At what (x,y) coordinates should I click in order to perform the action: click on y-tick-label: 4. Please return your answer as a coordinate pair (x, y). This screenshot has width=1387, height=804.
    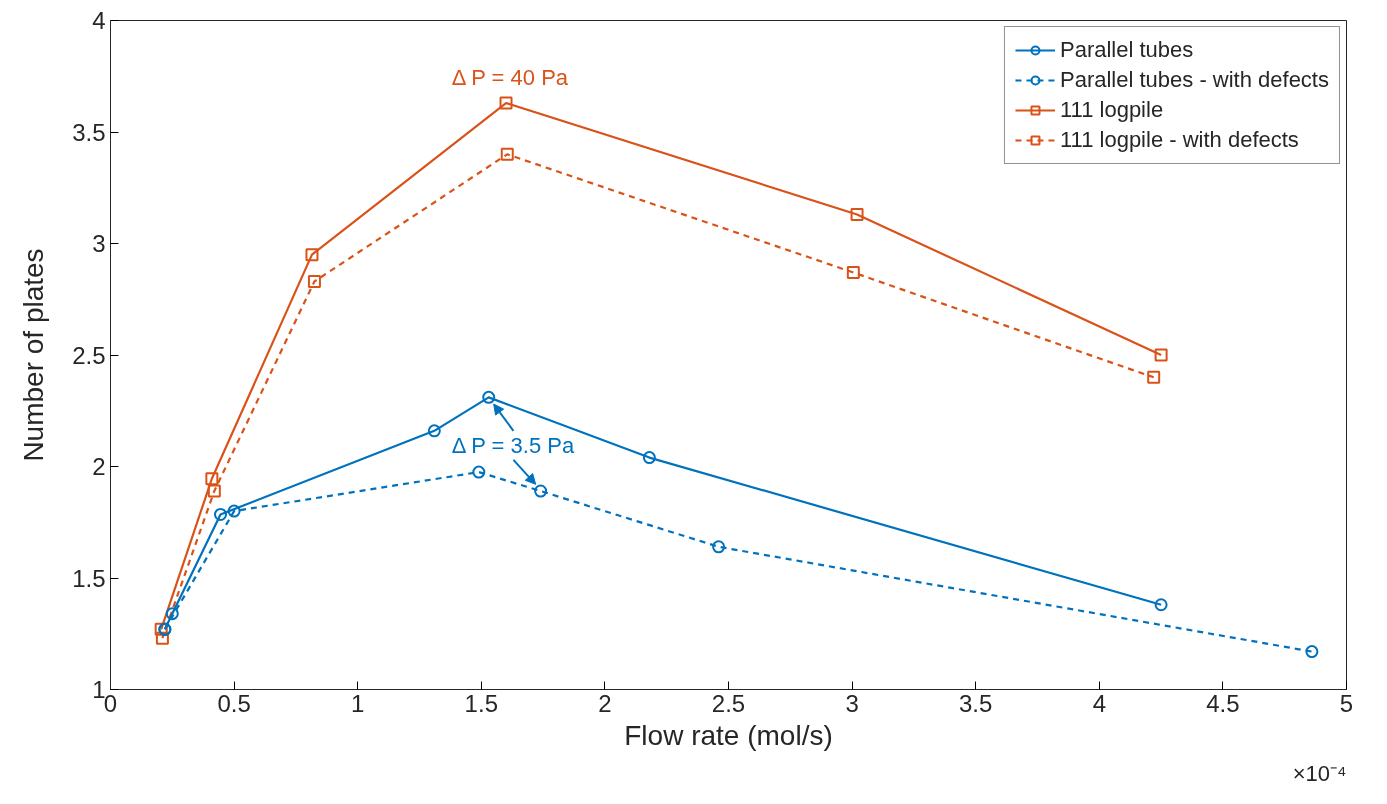
    Looking at the image, I should click on (99, 20).